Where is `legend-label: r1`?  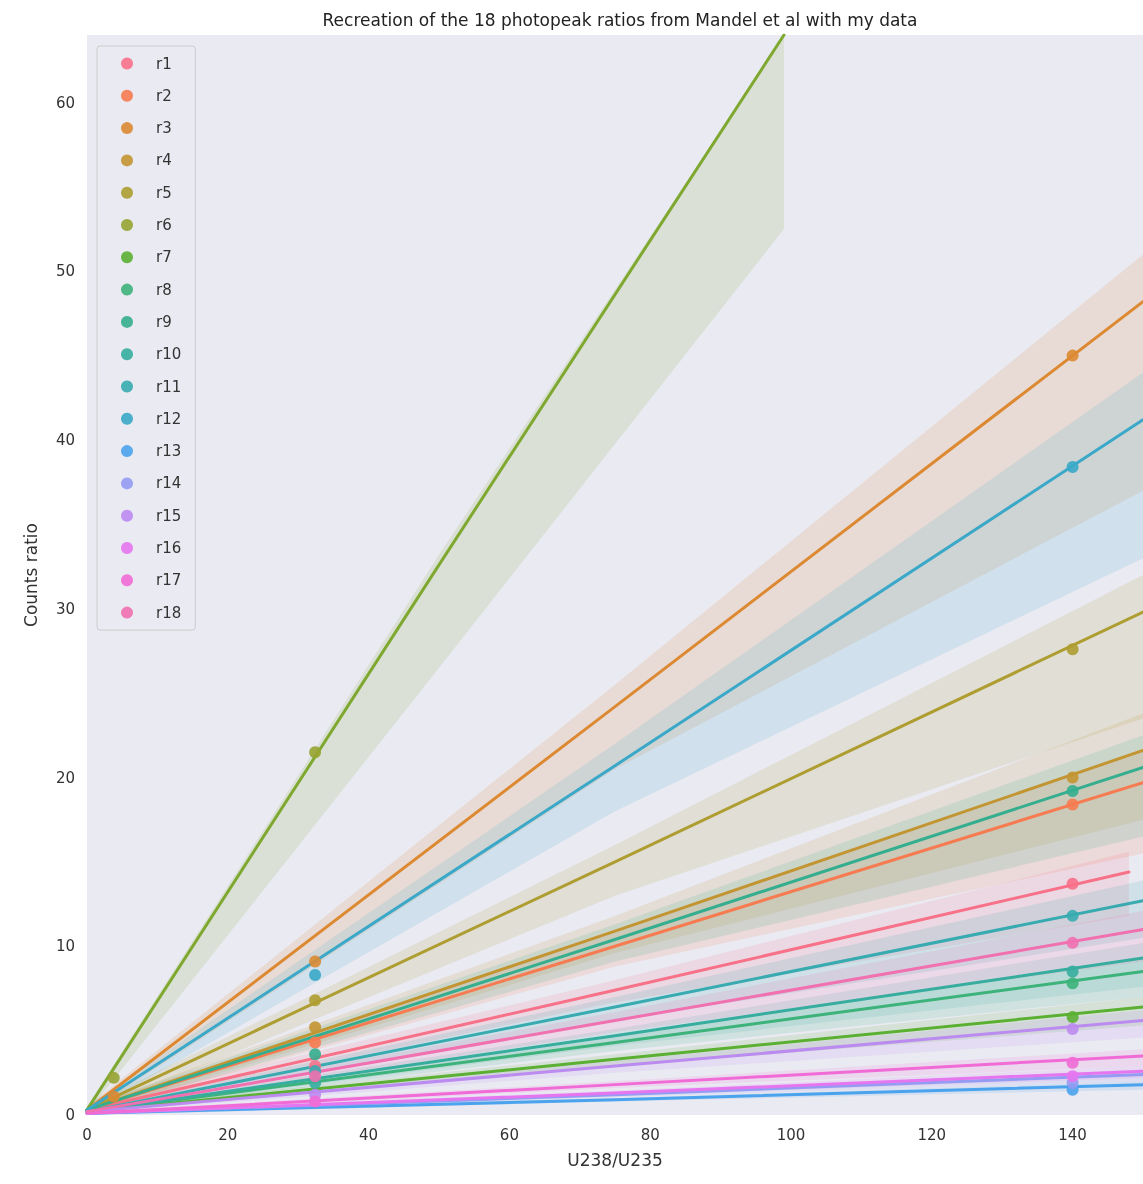
legend-label: r1 is located at coordinates (164, 63).